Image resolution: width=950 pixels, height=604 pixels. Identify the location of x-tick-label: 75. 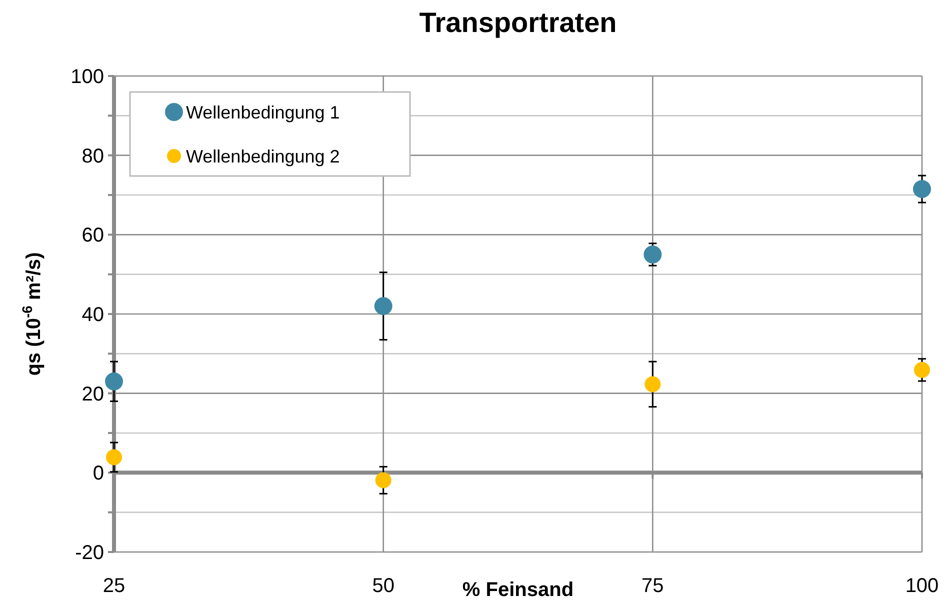
(653, 586).